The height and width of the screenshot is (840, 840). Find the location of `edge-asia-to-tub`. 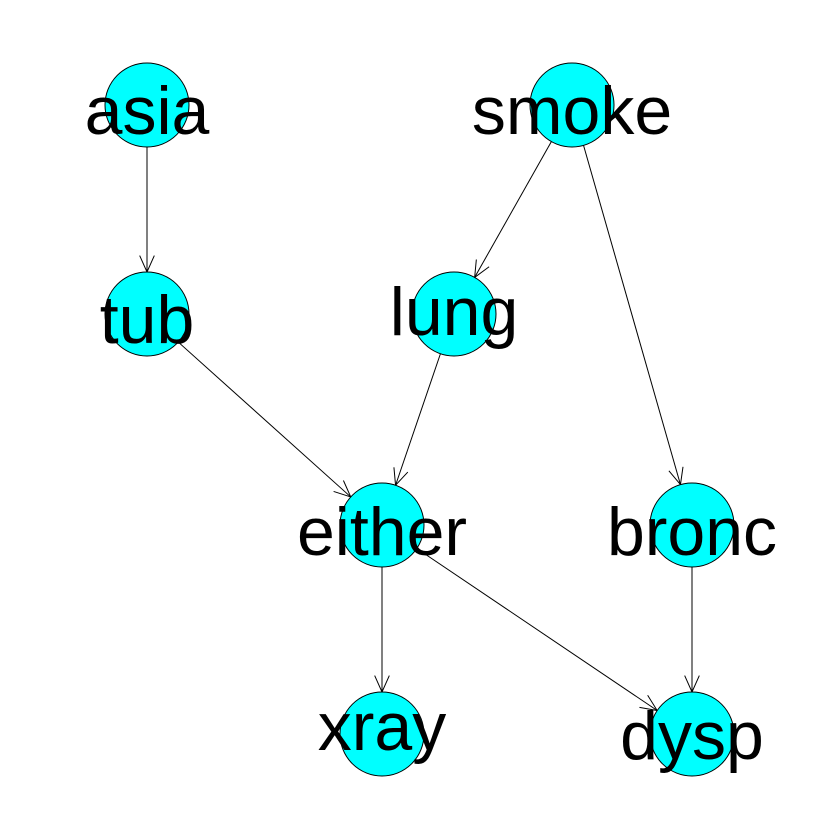

edge-asia-to-tub is located at coordinates (147, 210).